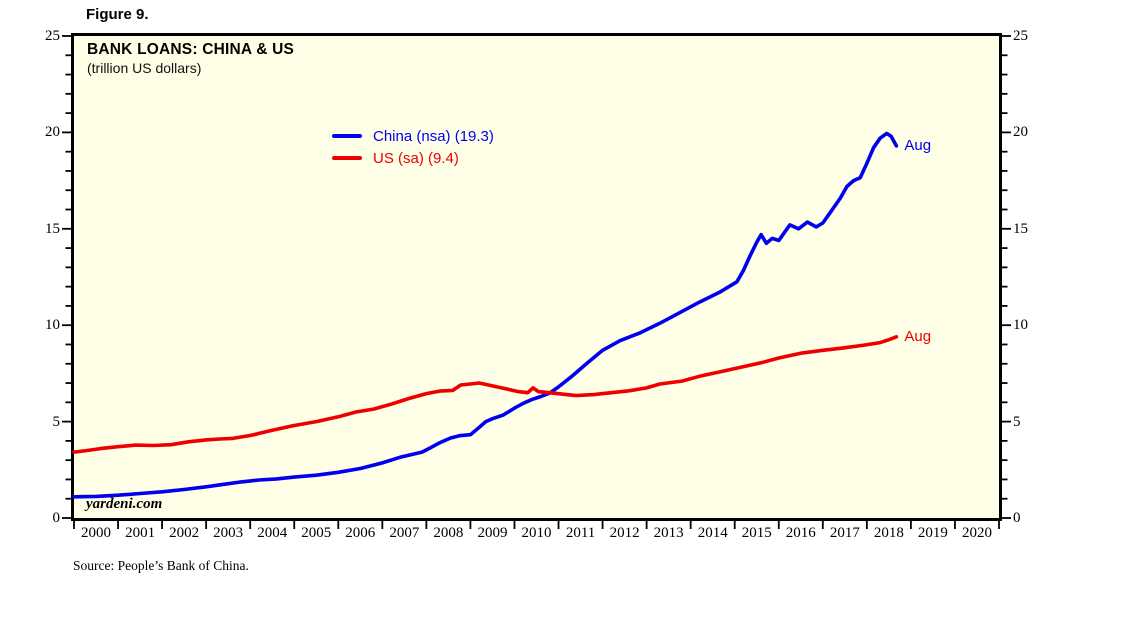 The width and height of the screenshot is (1138, 621). Describe the element at coordinates (52, 132) in the screenshot. I see `y-axis-label-left: 20` at that location.